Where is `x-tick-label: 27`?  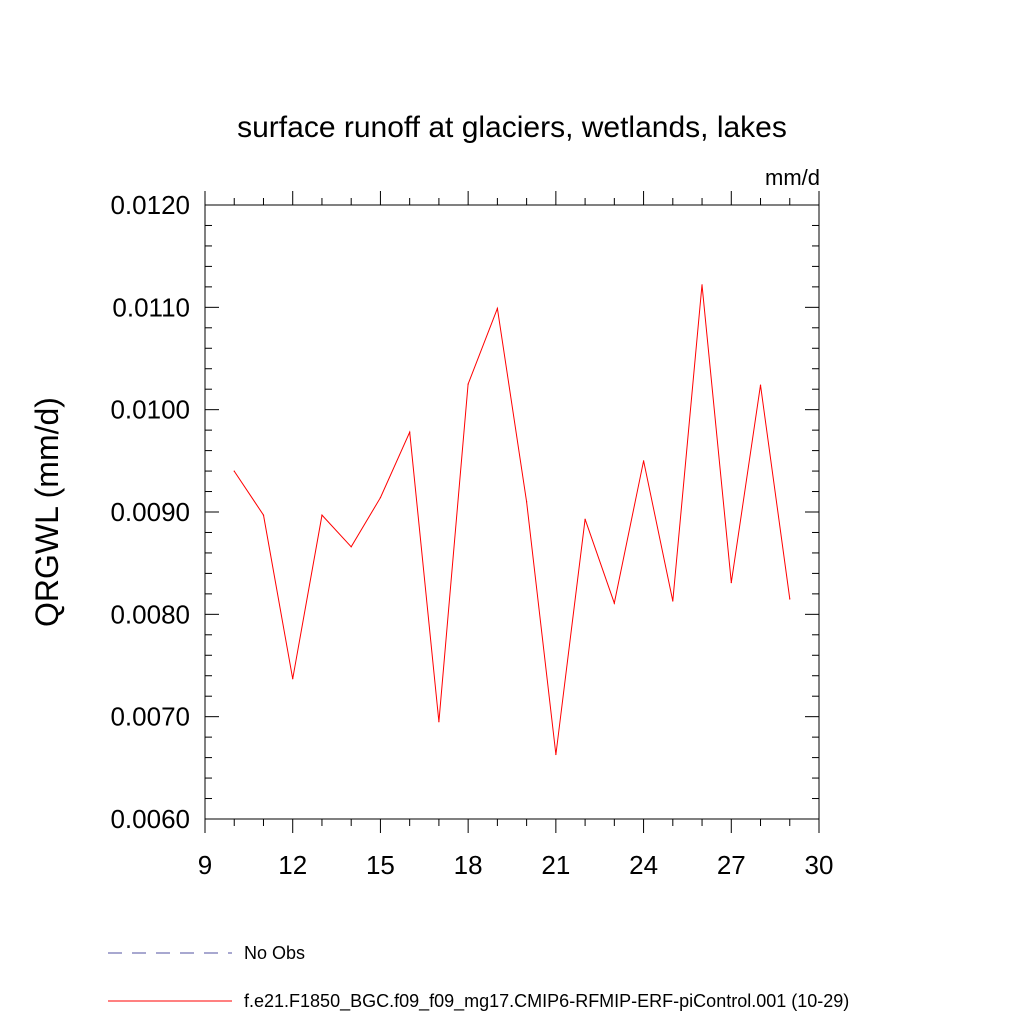
x-tick-label: 27 is located at coordinates (731, 865).